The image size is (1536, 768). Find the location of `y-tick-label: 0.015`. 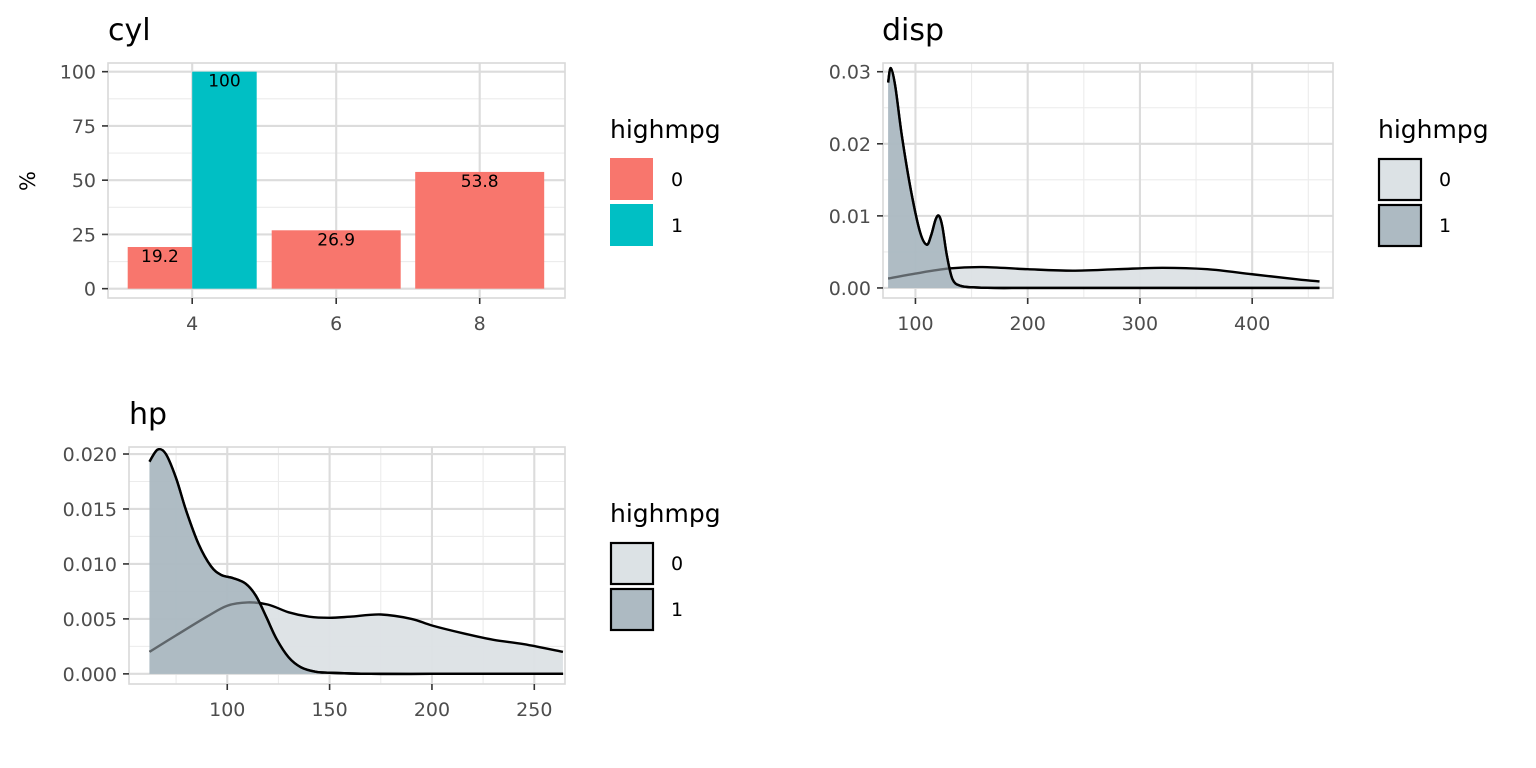

y-tick-label: 0.015 is located at coordinates (90, 510).